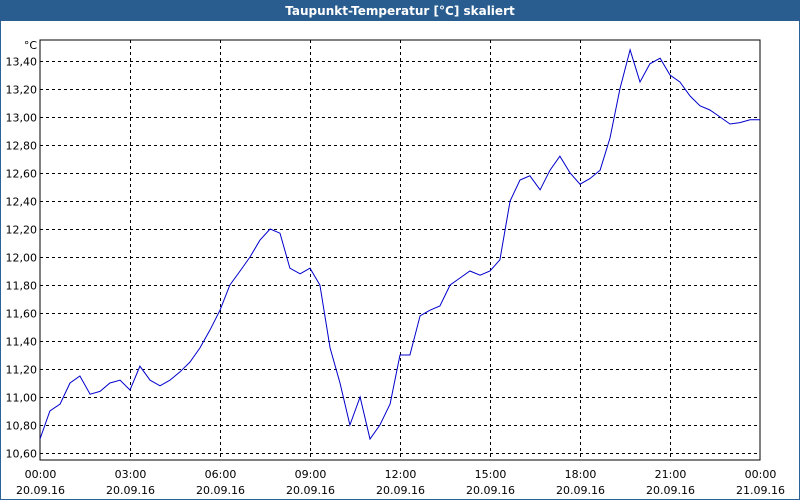  Describe the element at coordinates (22, 118) in the screenshot. I see `y-tick-label: 13,00` at that location.